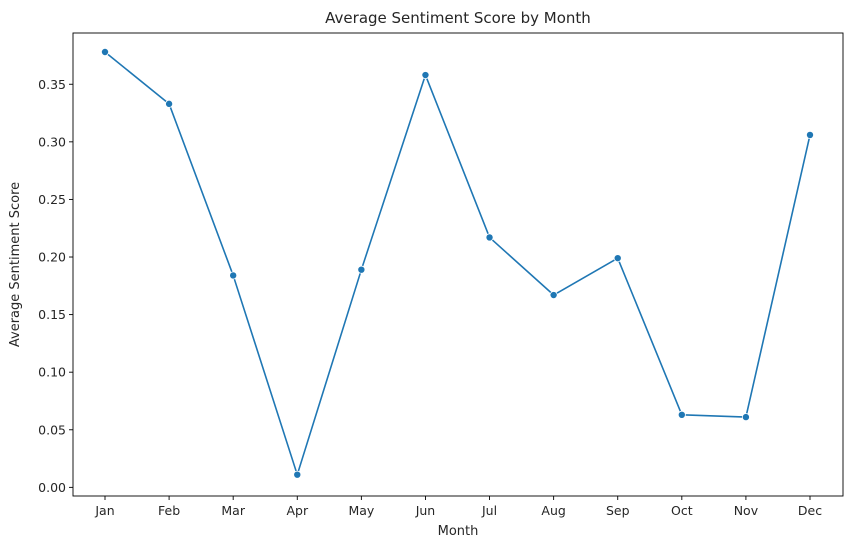 The height and width of the screenshot is (547, 855). I want to click on x-tick-label: Mar, so click(233, 510).